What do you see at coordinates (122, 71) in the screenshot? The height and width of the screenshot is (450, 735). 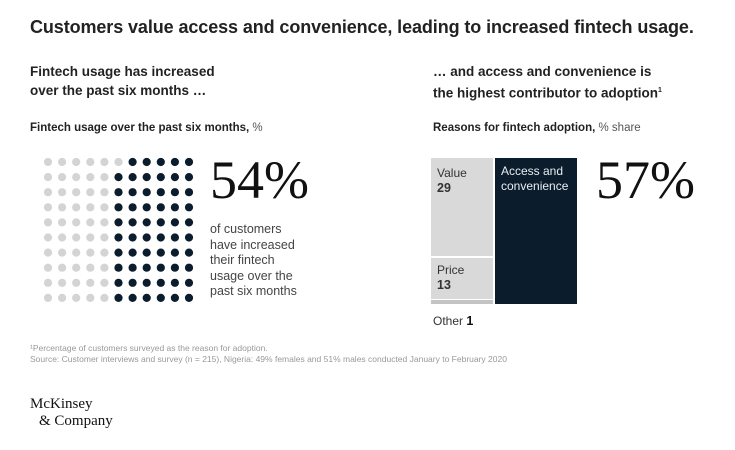 I see `left-subtitle-line1: Fintech usage has increased` at bounding box center [122, 71].